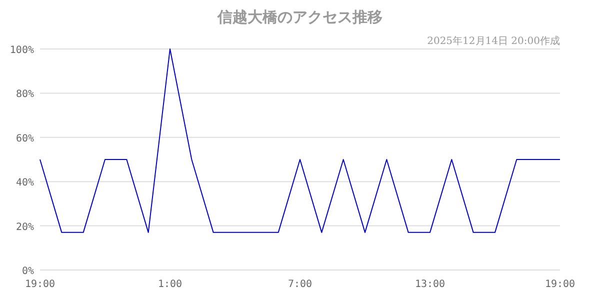 This screenshot has width=600, height=300. Describe the element at coordinates (25, 138) in the screenshot. I see `y-tick-label: 60%` at that location.